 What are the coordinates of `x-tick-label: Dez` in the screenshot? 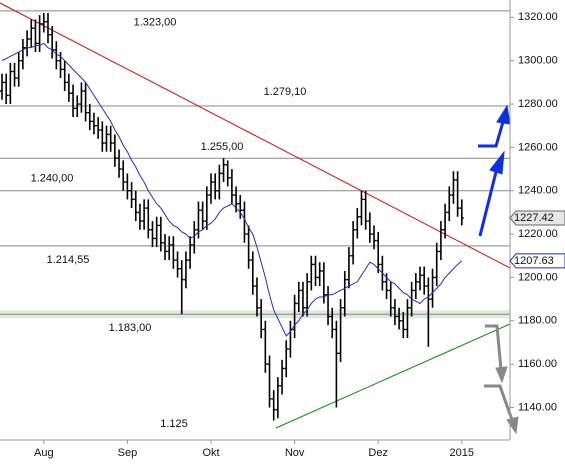 It's located at (378, 453).